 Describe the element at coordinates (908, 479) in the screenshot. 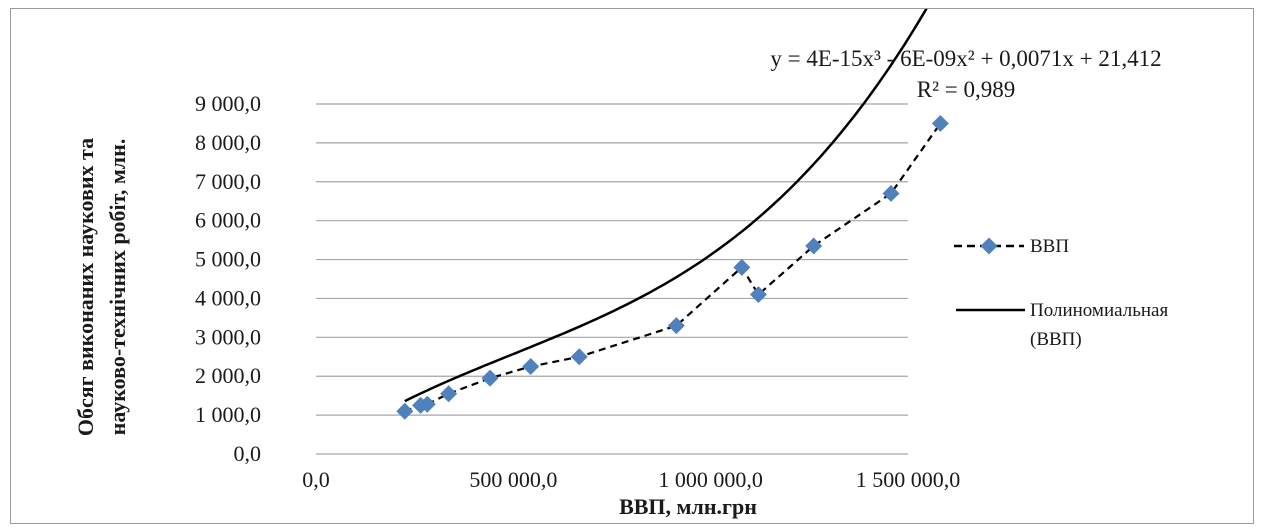

I see `x-tick-label-3: 1 500 000,0` at that location.